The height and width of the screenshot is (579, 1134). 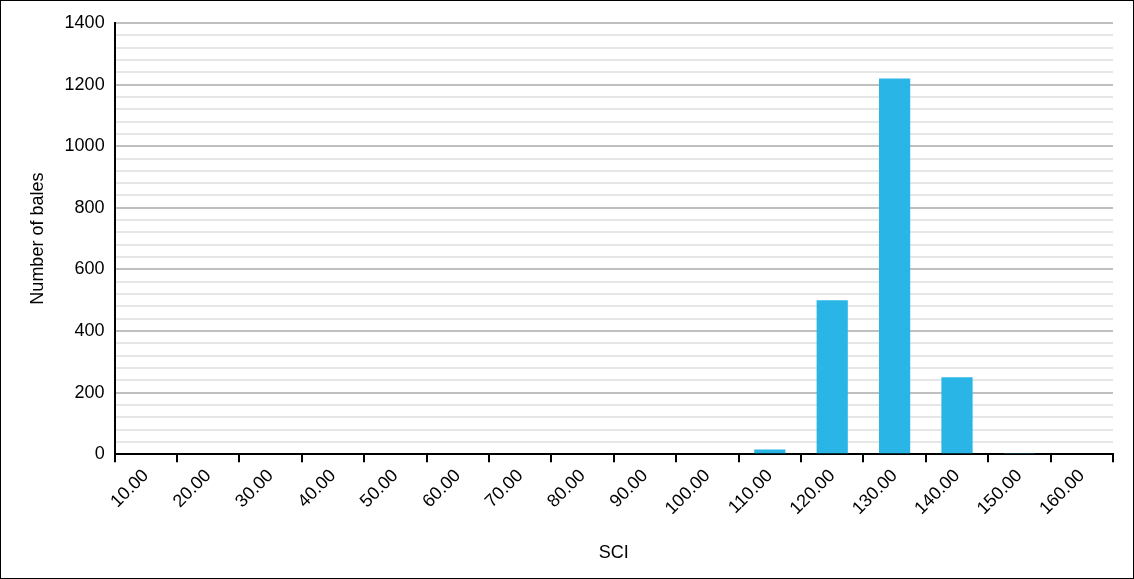 What do you see at coordinates (36, 238) in the screenshot?
I see `y-axis-title: Number of bales` at bounding box center [36, 238].